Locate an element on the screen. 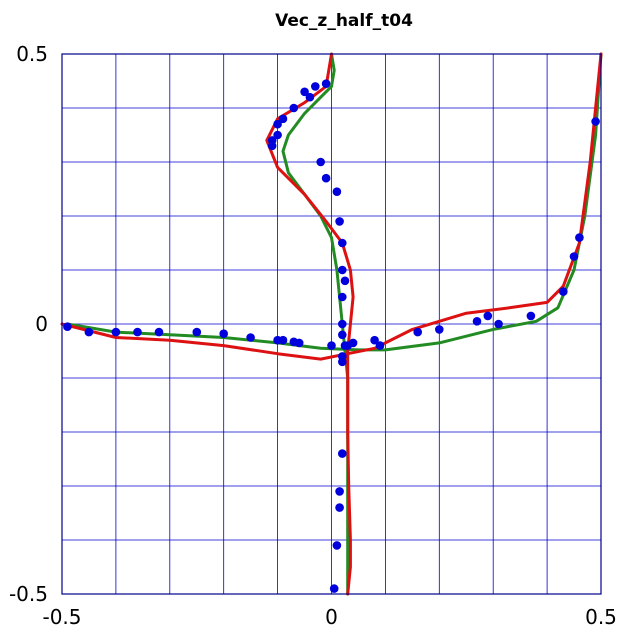 Image resolution: width=625 pixels, height=640 pixels. y-tick-label: -0.5 is located at coordinates (28, 594).